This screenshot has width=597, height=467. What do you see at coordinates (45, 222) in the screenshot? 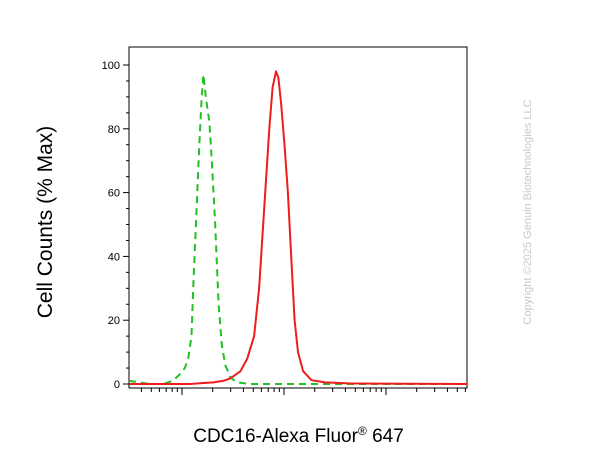
I see `y-axis-label: Cell Counts (% Max)` at bounding box center [45, 222].